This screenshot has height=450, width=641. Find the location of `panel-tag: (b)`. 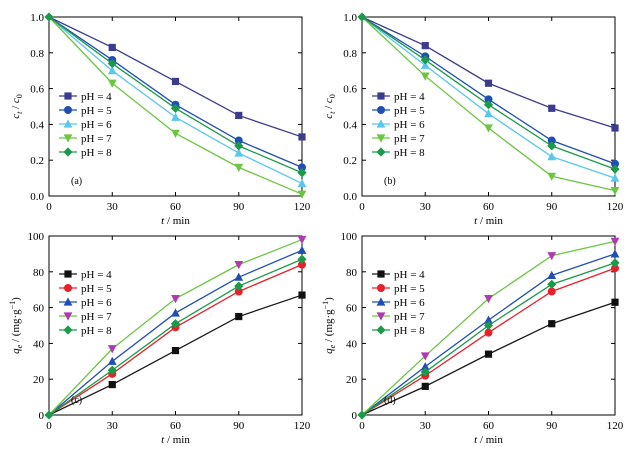

panel-tag: (b) is located at coordinates (390, 181).